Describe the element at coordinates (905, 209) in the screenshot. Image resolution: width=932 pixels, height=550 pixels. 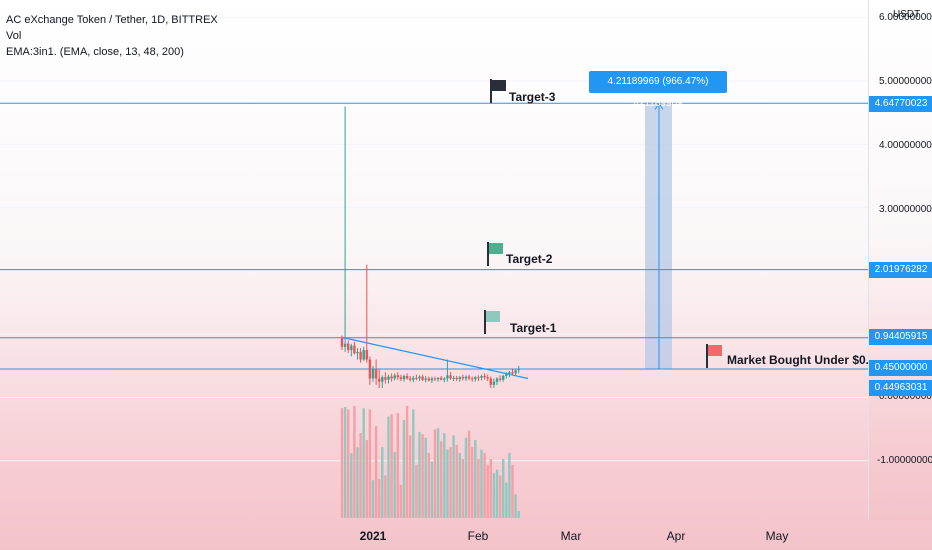
I see `price-tick: 3.00000000` at that location.